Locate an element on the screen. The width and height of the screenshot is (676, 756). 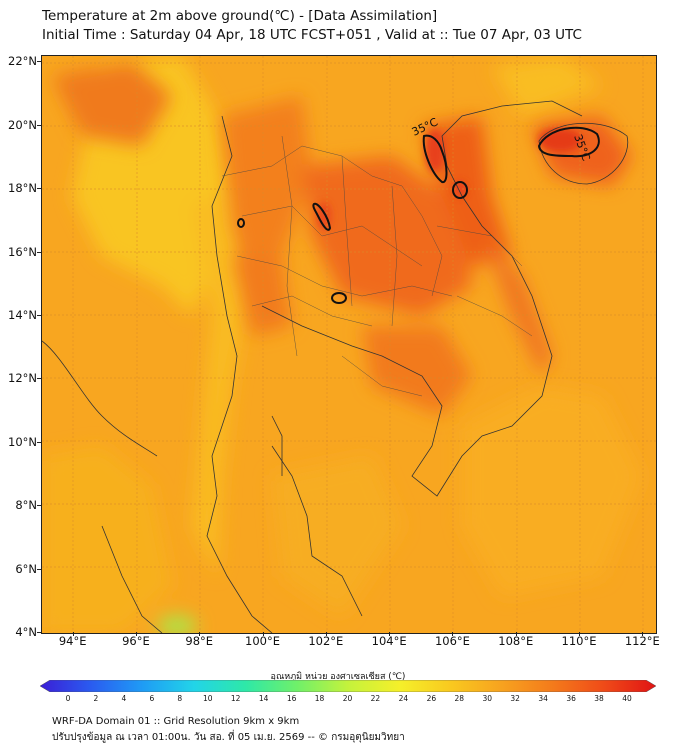
colorbar-tick-label: 6 is located at coordinates (152, 698).